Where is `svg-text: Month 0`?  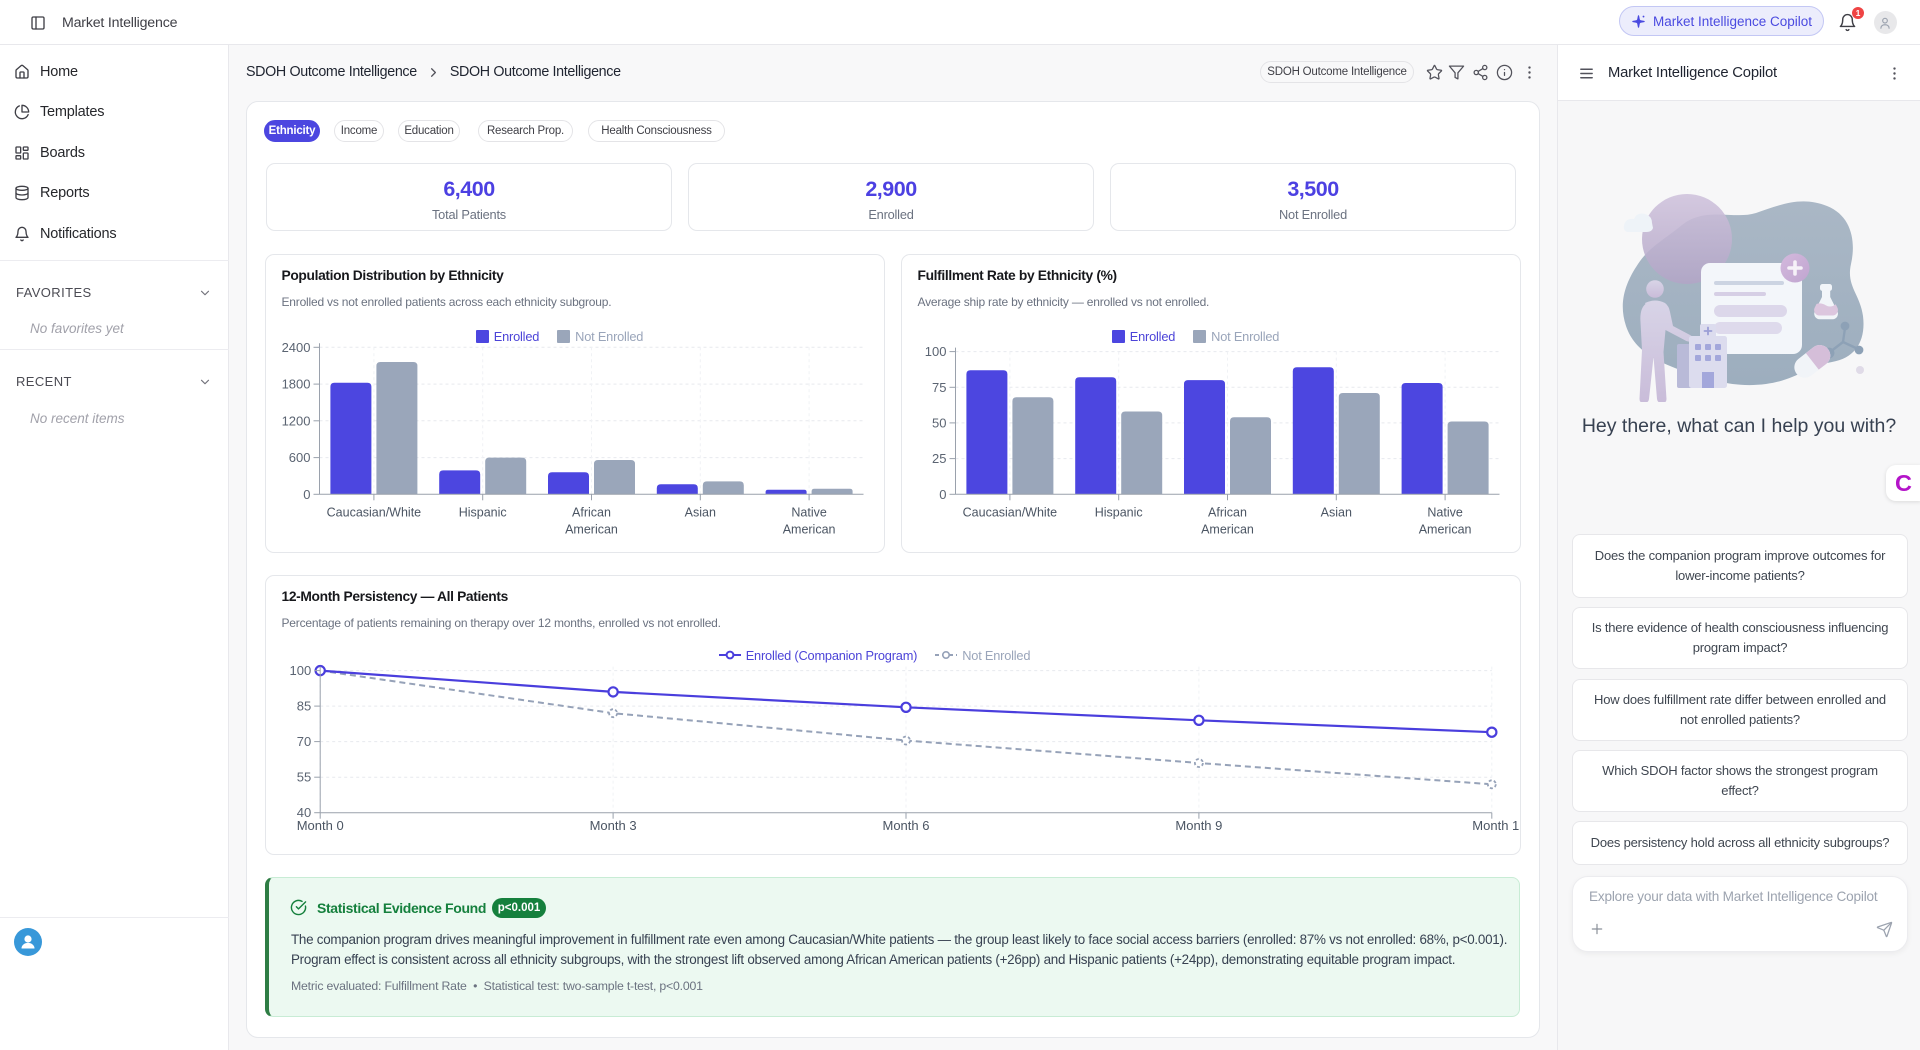 svg-text: Month 0 is located at coordinates (319, 825).